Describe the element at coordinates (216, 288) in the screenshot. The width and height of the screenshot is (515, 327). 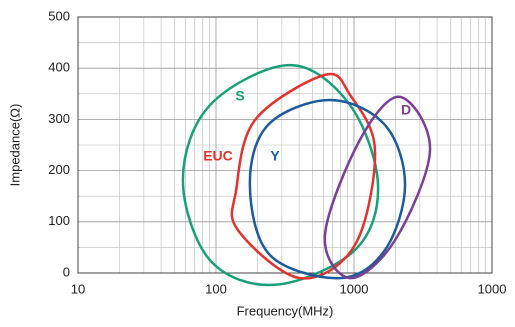
I see `x-tick-label: 100` at that location.